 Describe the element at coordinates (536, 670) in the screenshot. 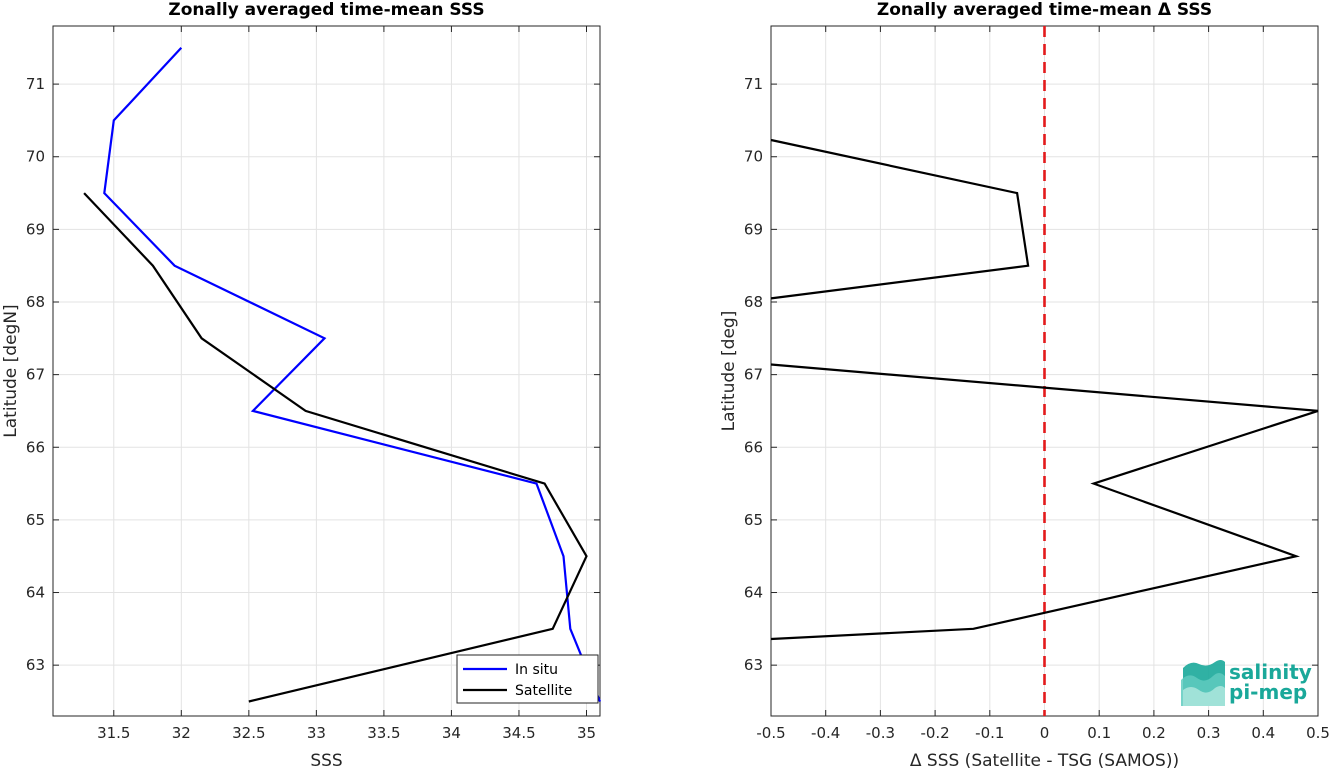

I see `legend-entry-in-situ: In situ` at that location.